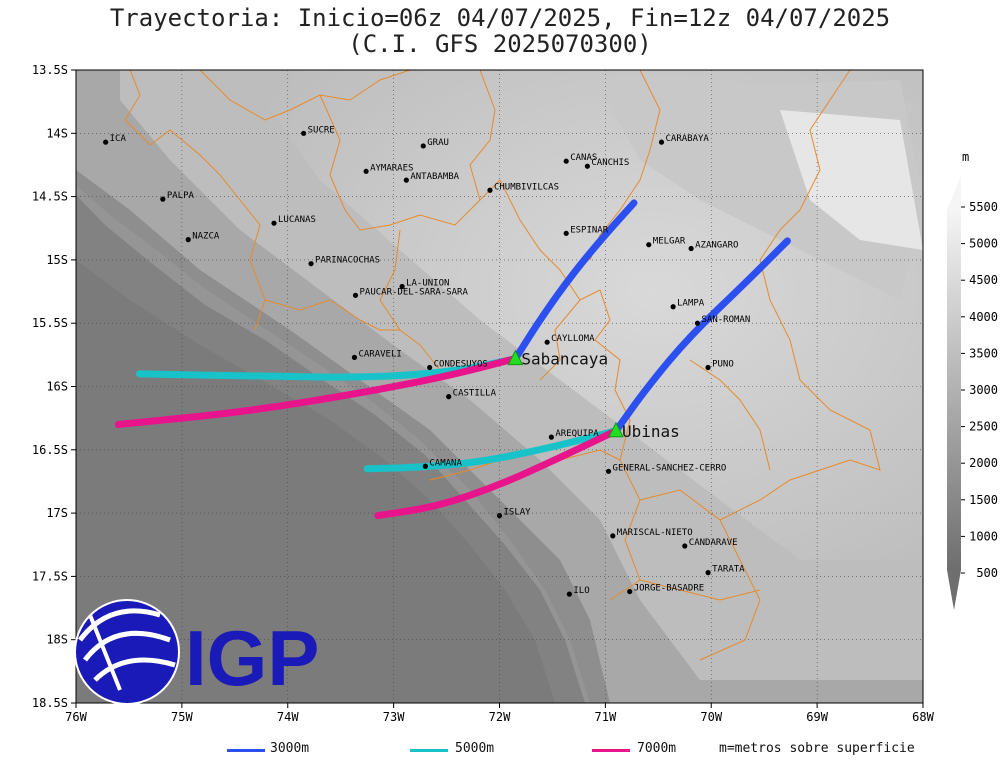 This screenshot has height=772, width=1000. I want to click on place-label: JORGE-BASADRE, so click(669, 589).